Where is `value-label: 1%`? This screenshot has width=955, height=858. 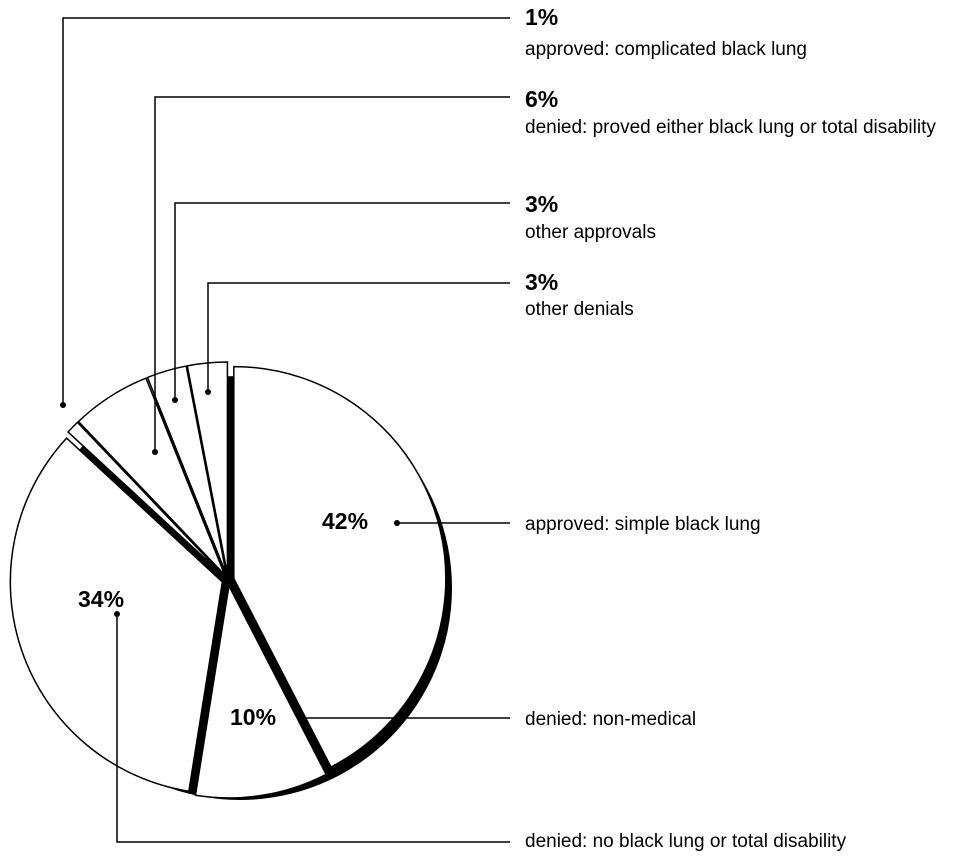
value-label: 1% is located at coordinates (542, 17).